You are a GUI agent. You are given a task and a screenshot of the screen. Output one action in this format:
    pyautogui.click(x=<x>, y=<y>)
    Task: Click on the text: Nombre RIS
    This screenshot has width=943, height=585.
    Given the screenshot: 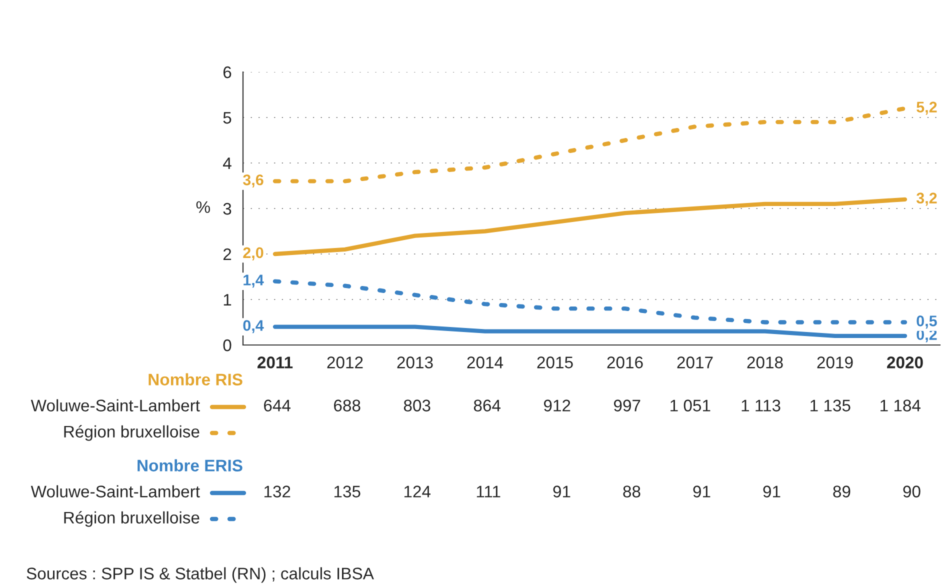 What is the action you would take?
    pyautogui.click(x=195, y=379)
    